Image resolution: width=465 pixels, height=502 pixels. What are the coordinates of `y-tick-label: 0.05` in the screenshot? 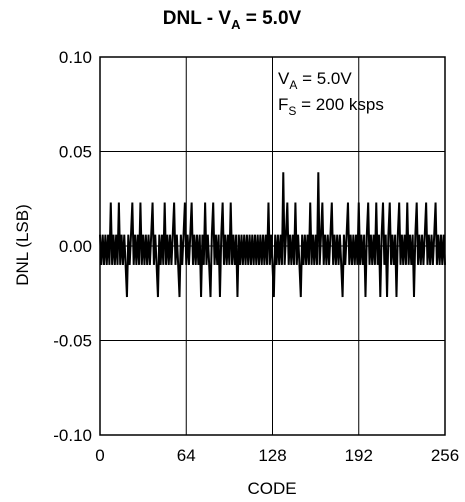 It's located at (75, 152).